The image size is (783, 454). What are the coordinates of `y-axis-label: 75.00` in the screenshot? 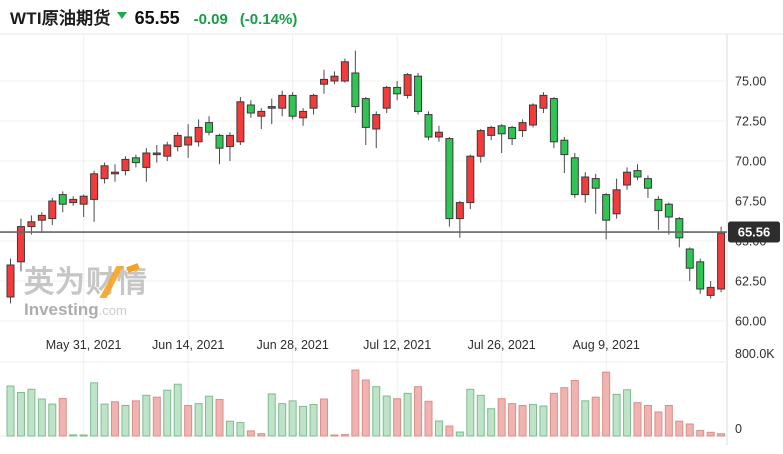 It's located at (750, 82).